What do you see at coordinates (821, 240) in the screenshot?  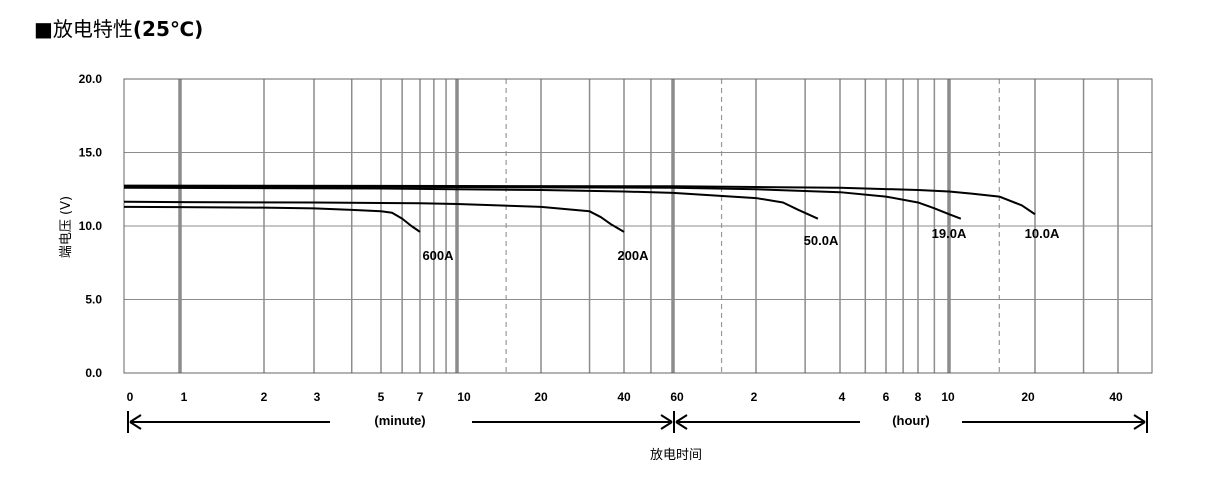 I see `series-label: 50.0A` at bounding box center [821, 240].